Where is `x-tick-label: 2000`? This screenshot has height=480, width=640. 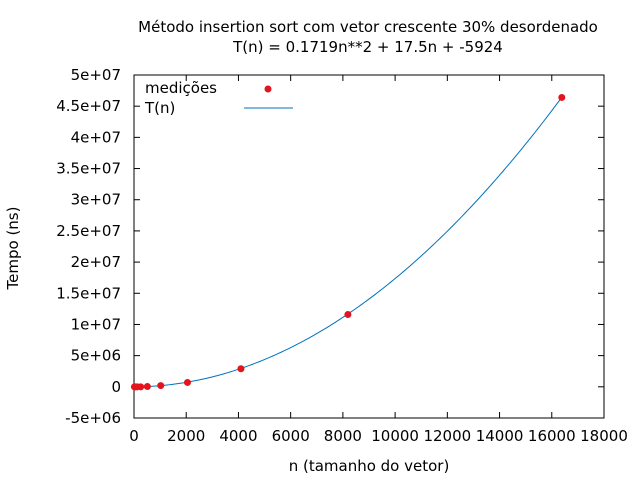 x-tick-label: 2000 is located at coordinates (186, 436).